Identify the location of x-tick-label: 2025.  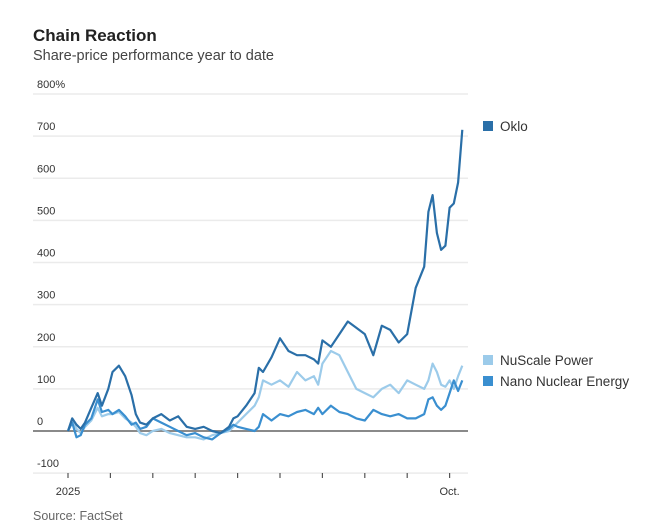
(68, 492).